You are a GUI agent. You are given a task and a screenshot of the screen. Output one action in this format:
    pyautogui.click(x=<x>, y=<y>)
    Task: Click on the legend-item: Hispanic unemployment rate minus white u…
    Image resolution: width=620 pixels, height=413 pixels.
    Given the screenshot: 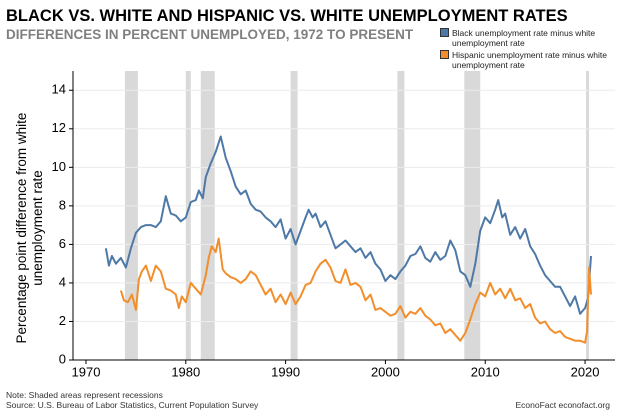 What is the action you would take?
    pyautogui.click(x=529, y=60)
    